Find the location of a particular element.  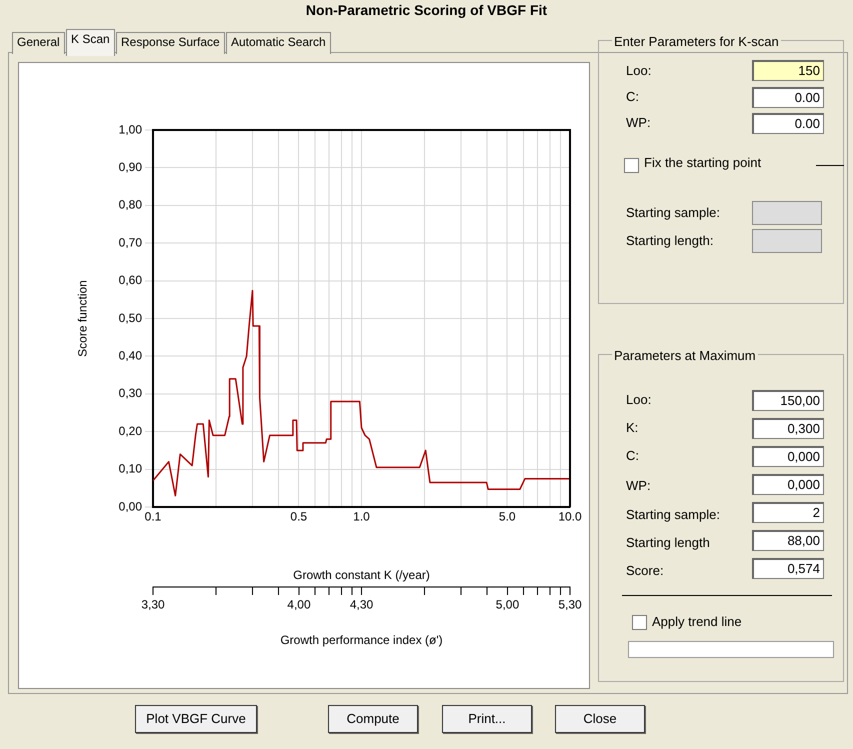

text: 2 is located at coordinates (788, 512).